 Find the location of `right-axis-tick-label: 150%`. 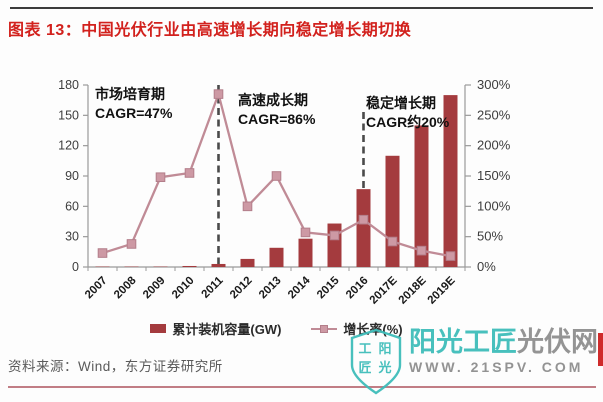

right-axis-tick-label: 150% is located at coordinates (494, 175).